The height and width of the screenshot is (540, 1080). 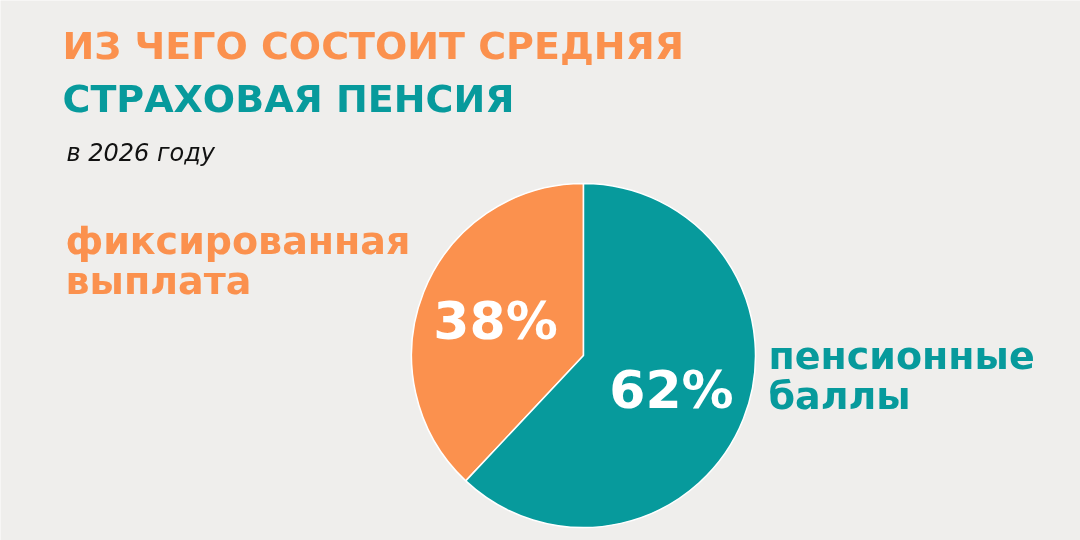 I want to click on slice-label: фиксированная выплата, so click(x=238, y=260).